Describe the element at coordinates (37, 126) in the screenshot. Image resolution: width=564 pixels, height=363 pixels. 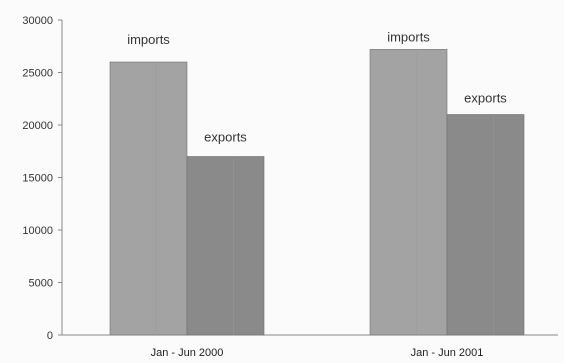
I see `y-tick-label: 20000` at that location.